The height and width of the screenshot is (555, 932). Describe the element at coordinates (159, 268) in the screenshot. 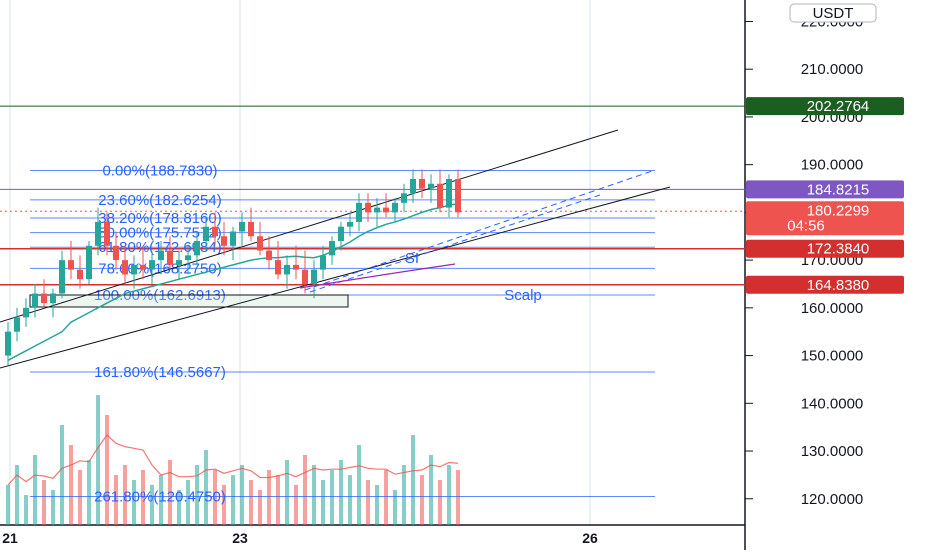

I see `fib-level-label: 78.60%(168.2750)` at that location.